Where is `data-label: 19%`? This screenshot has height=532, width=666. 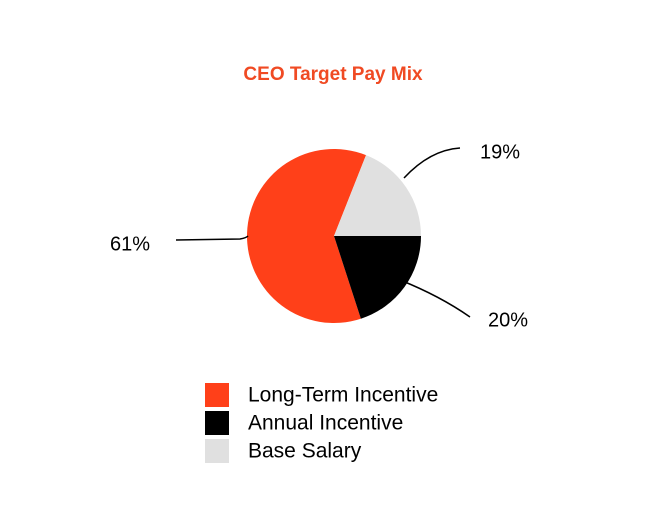
data-label: 19% is located at coordinates (500, 152).